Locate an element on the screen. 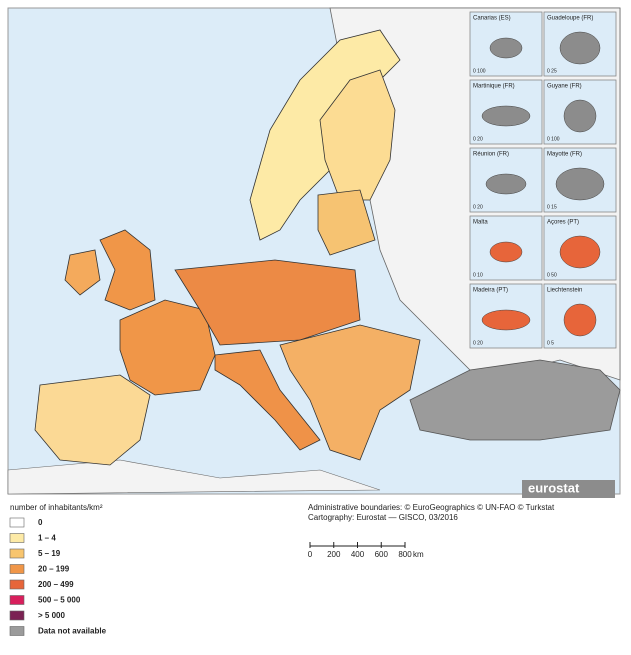 The image size is (631, 655). scale-label: 0 is located at coordinates (310, 554).